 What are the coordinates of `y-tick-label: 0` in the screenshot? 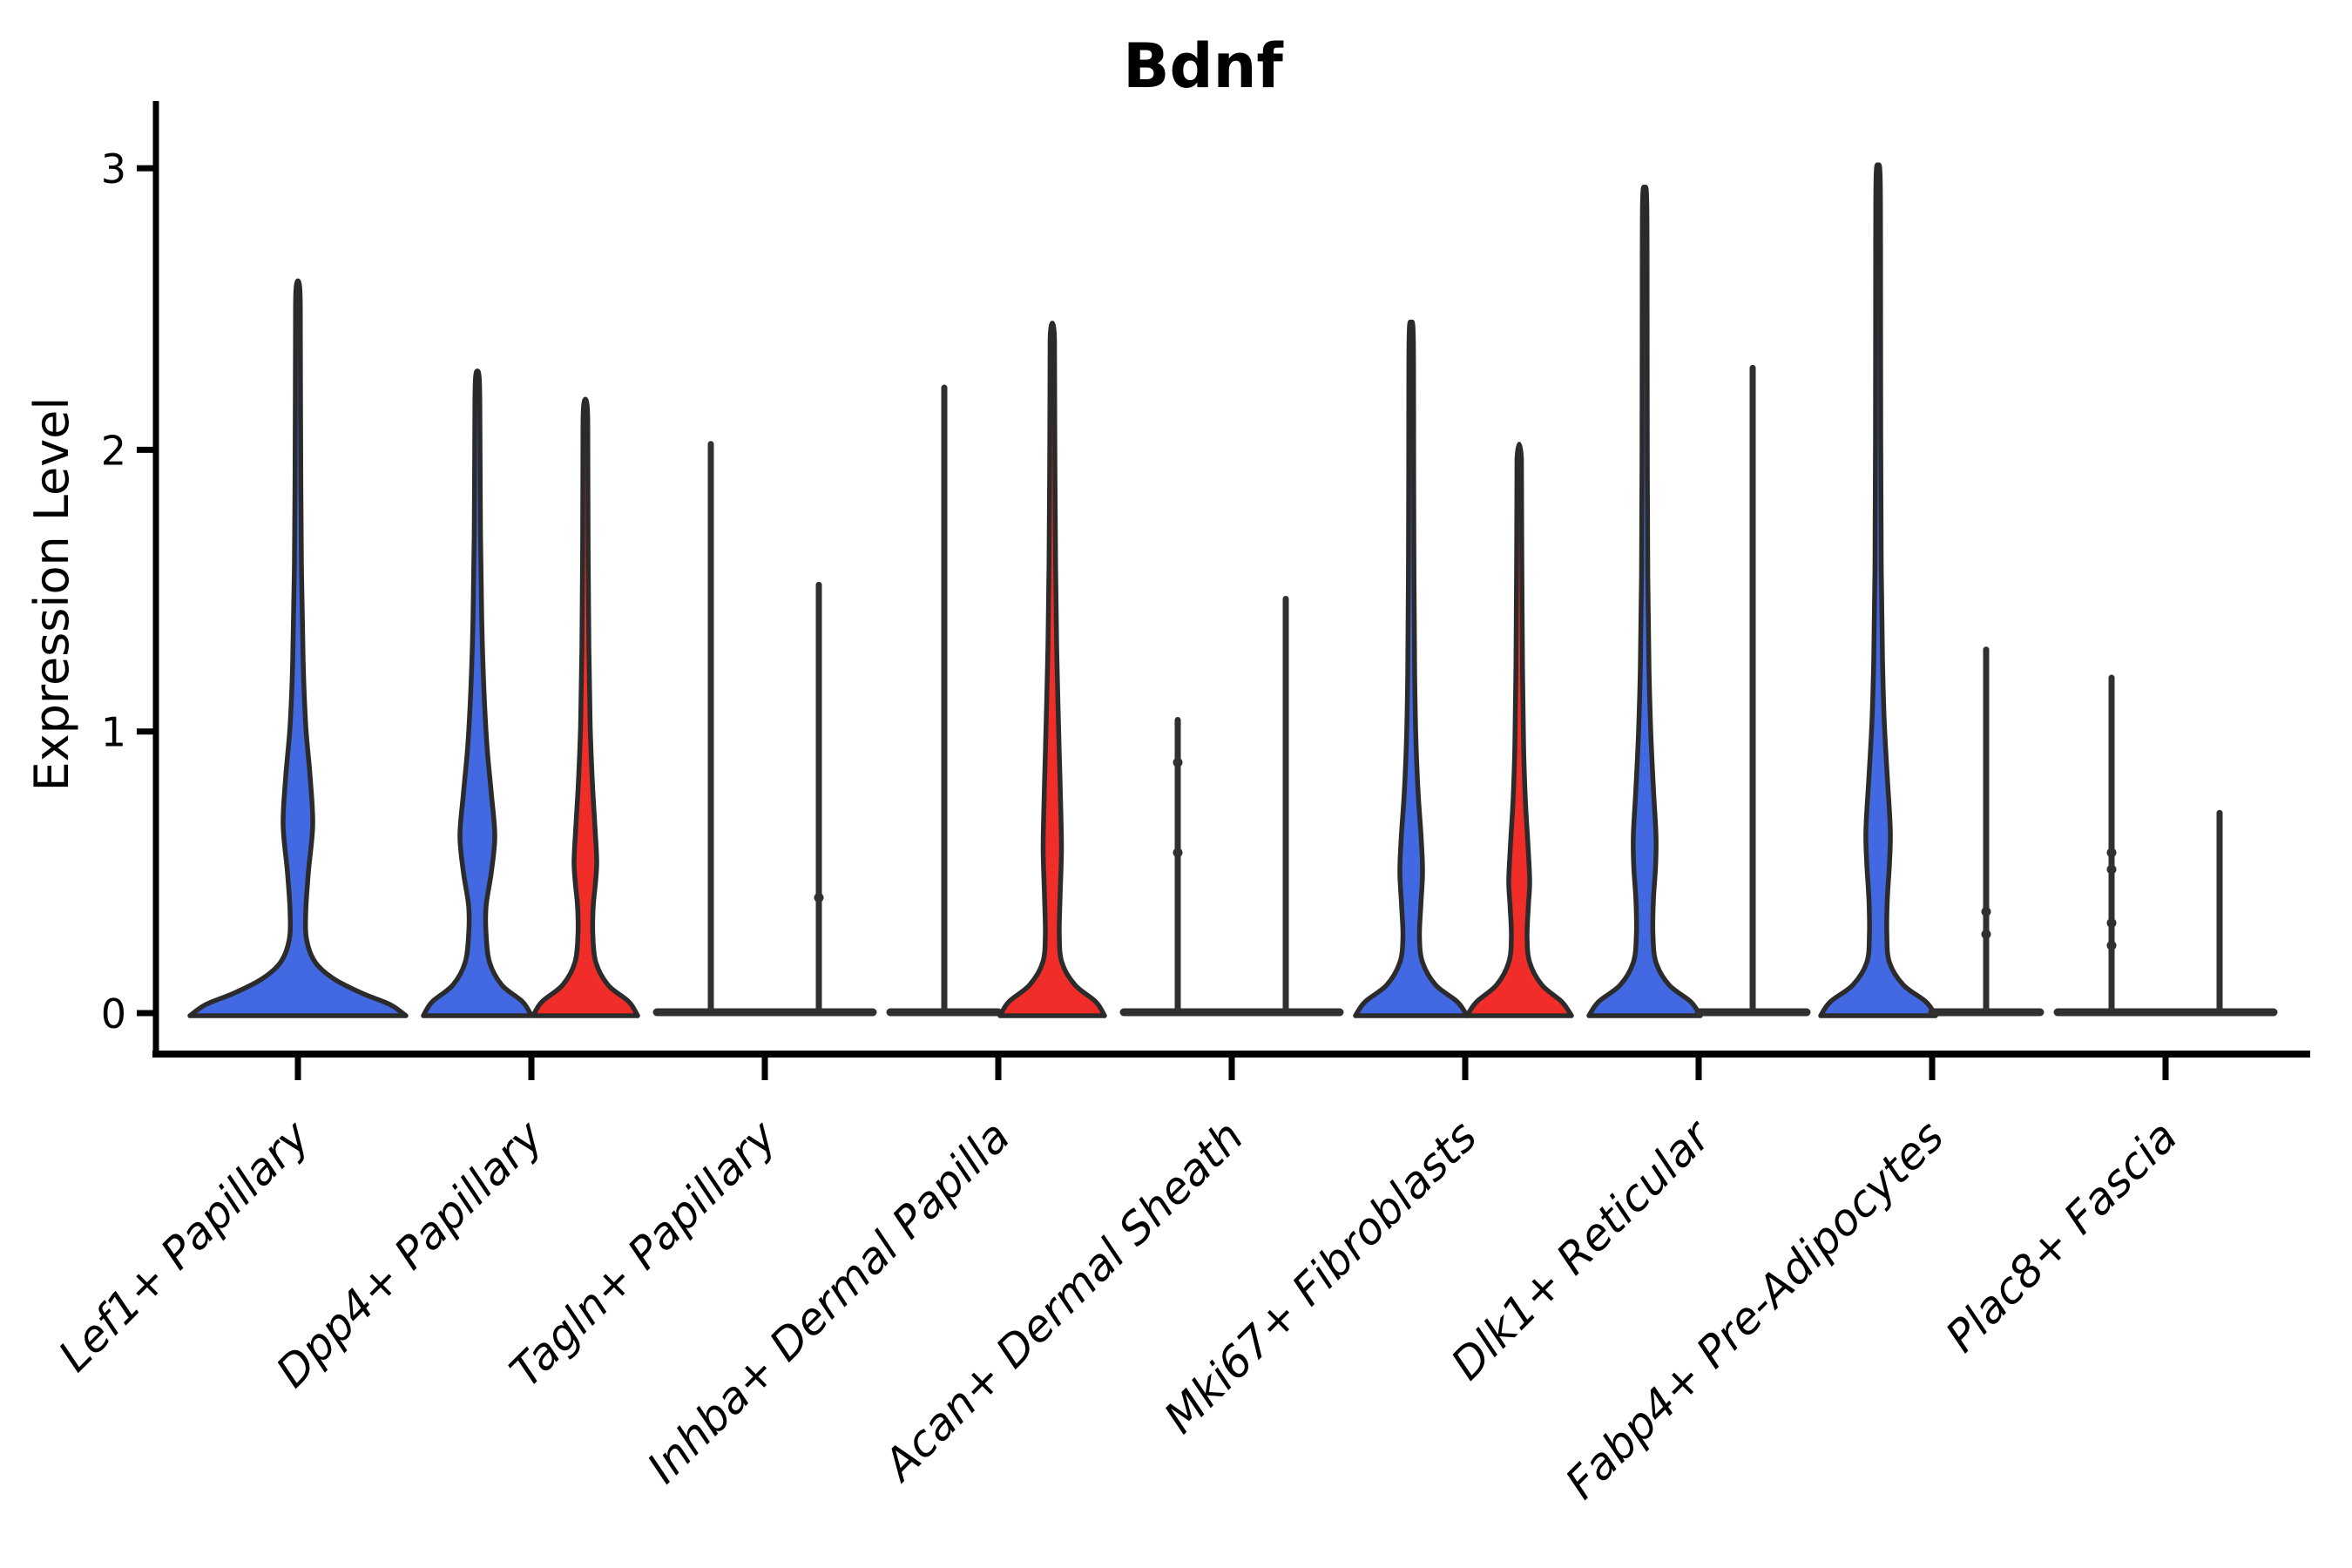 It's located at (114, 1014).